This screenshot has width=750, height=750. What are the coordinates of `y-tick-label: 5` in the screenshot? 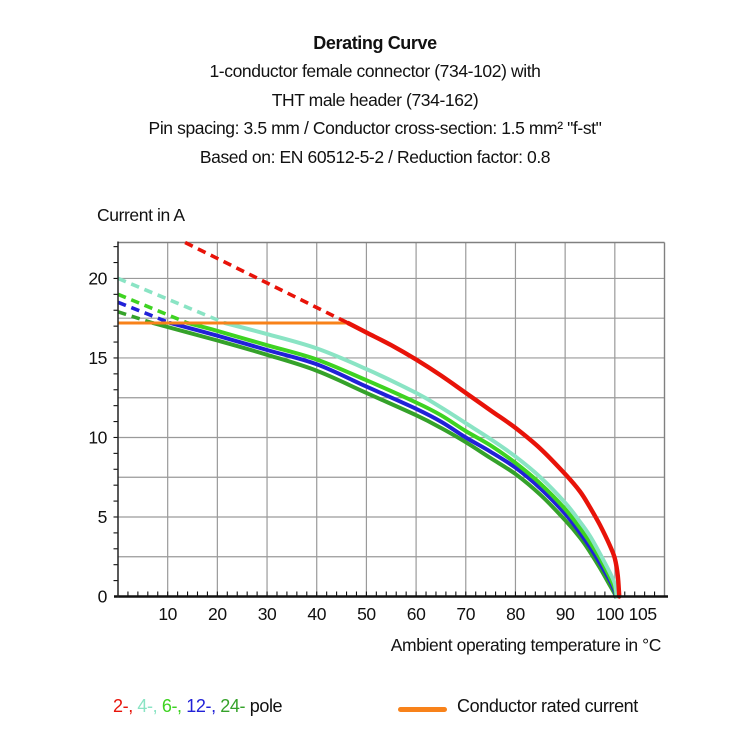 It's located at (102, 517).